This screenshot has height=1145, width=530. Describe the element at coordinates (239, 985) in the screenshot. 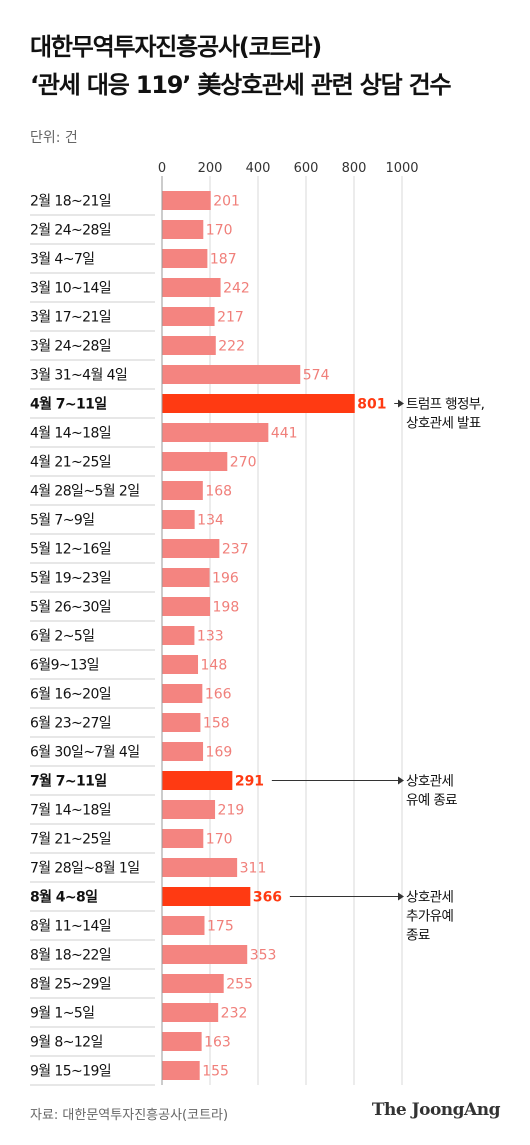

I see `data-label: 255` at that location.